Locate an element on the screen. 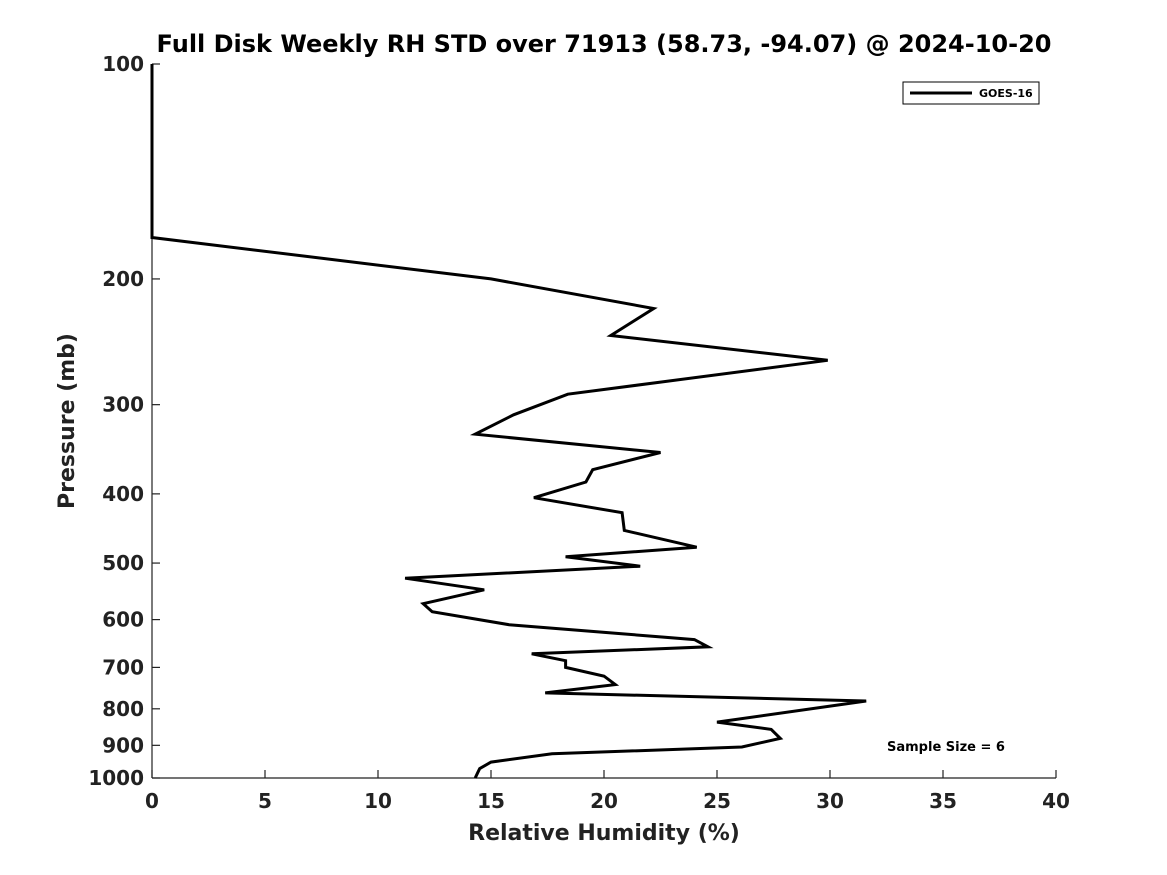 The height and width of the screenshot is (875, 1167). y-tick-label: 600 is located at coordinates (123, 620).